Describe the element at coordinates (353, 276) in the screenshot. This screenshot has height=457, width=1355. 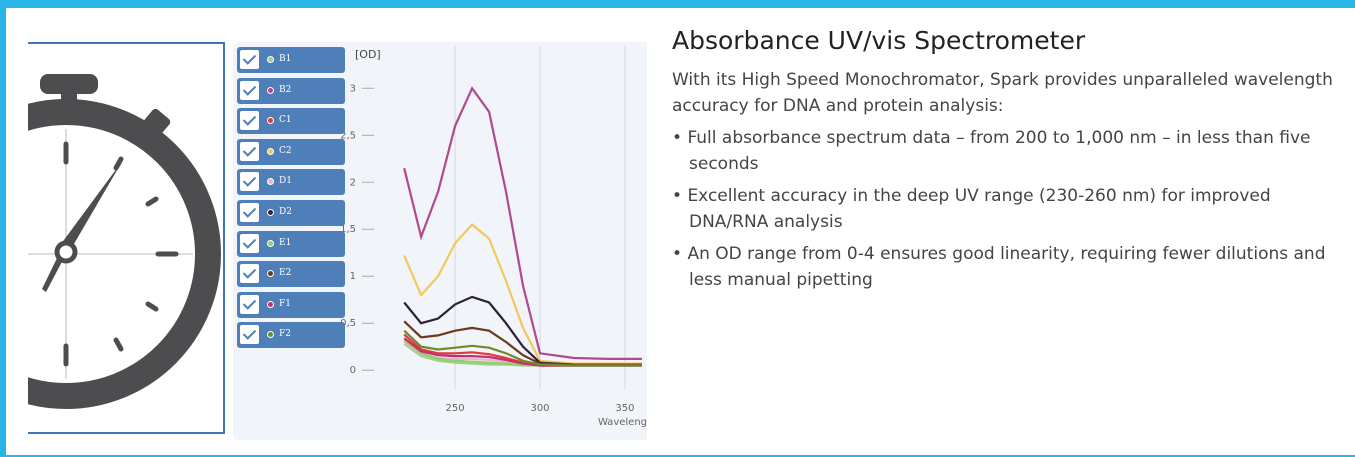
I see `y-tick-label: 1` at that location.